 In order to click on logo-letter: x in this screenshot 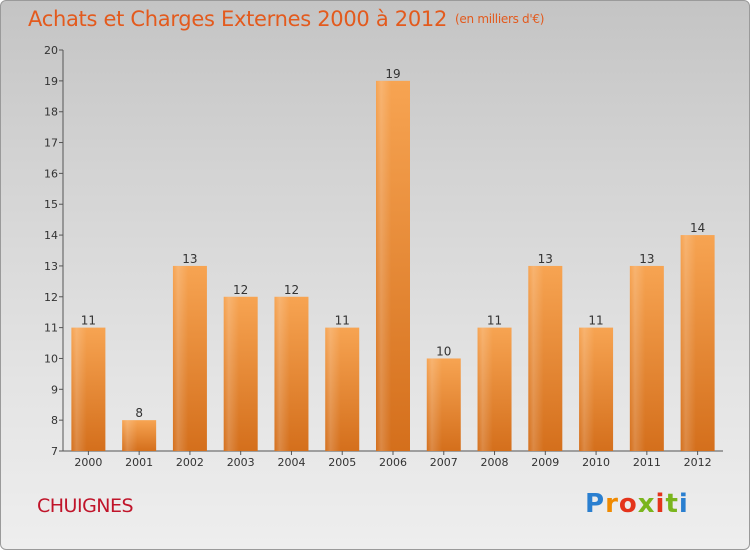, I will do `click(646, 504)`.